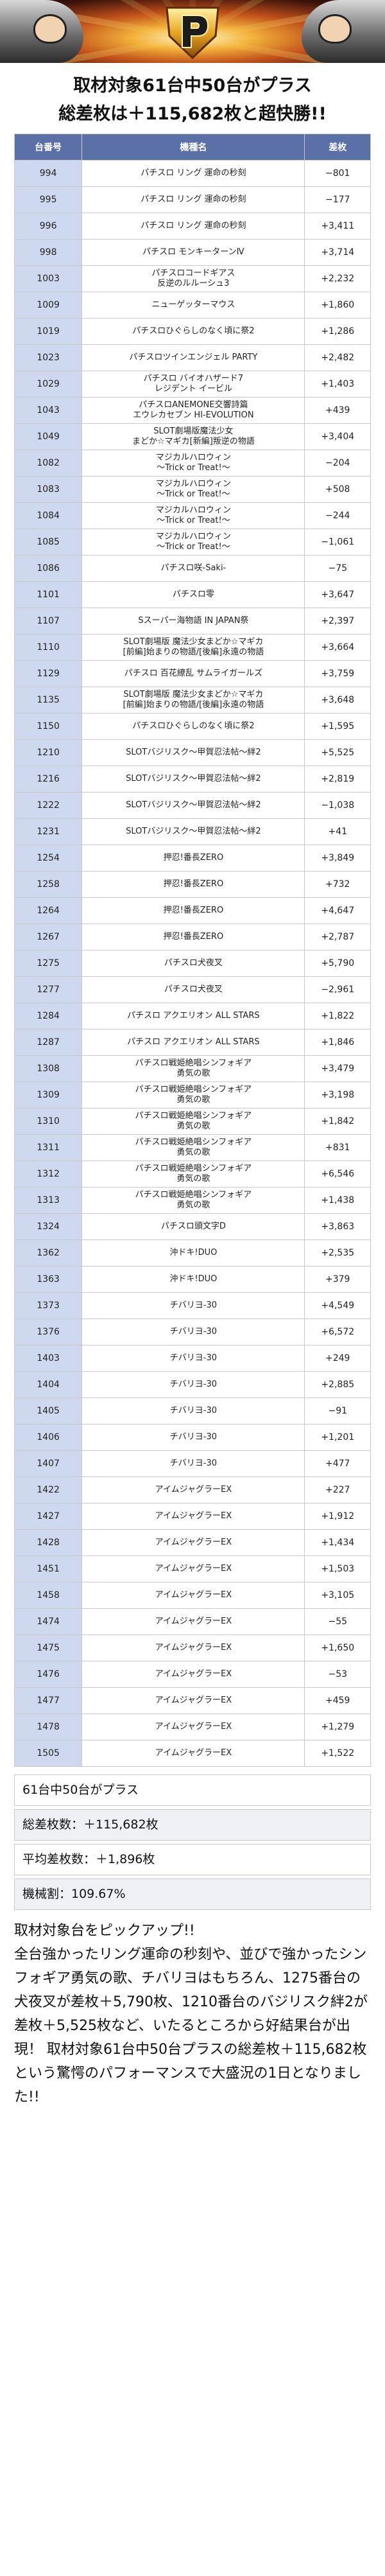 The width and height of the screenshot is (385, 2576). Describe the element at coordinates (48, 594) in the screenshot. I see `machine-number-cell: 1101` at that location.